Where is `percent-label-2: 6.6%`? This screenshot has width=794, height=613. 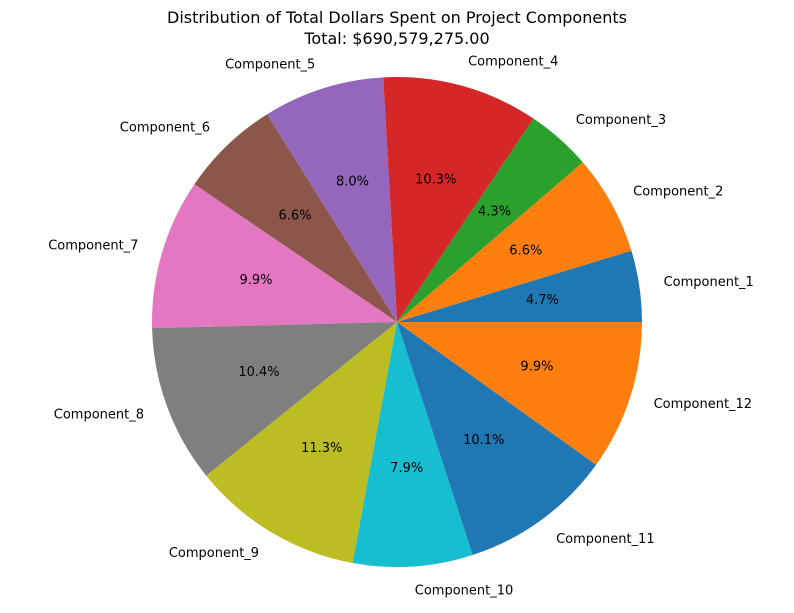 percent-label-2: 6.6% is located at coordinates (525, 251).